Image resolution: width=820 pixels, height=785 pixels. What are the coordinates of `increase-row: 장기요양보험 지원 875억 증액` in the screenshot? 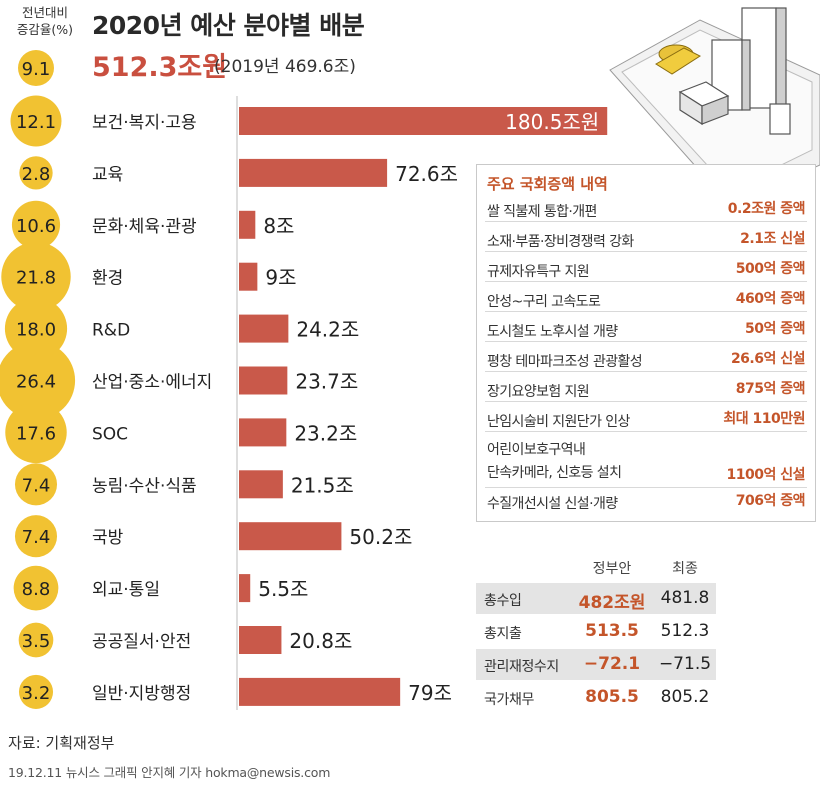 It's located at (646, 389).